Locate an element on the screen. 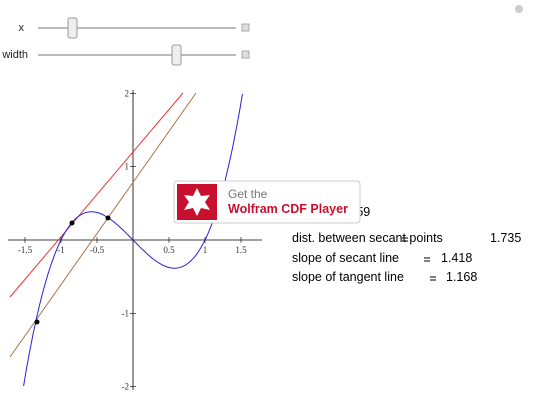 This screenshot has width=535, height=405. banner-box is located at coordinates (267, 202).